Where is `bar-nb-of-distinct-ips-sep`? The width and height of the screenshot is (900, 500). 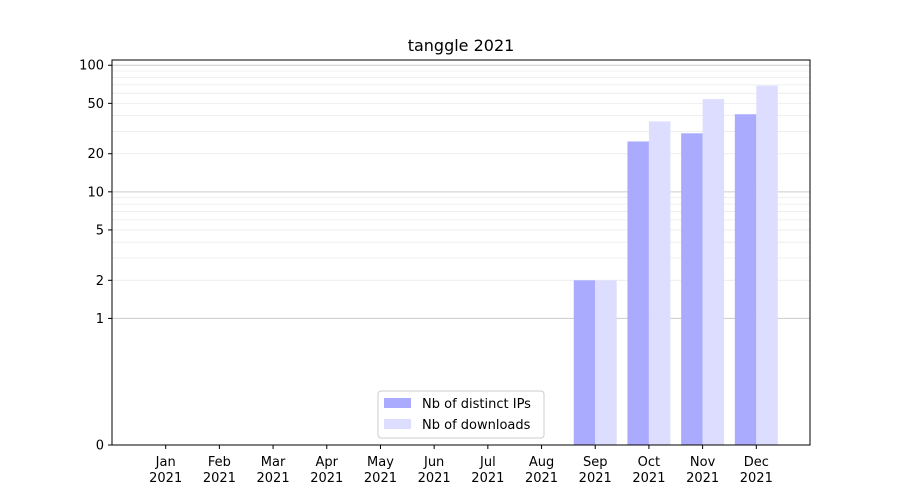
bar-nb-of-distinct-ips-sep is located at coordinates (584, 362).